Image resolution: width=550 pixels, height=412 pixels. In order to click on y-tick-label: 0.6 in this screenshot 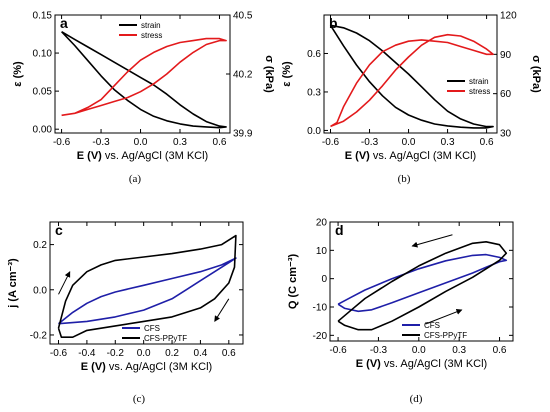, I will do `click(314, 54)`.